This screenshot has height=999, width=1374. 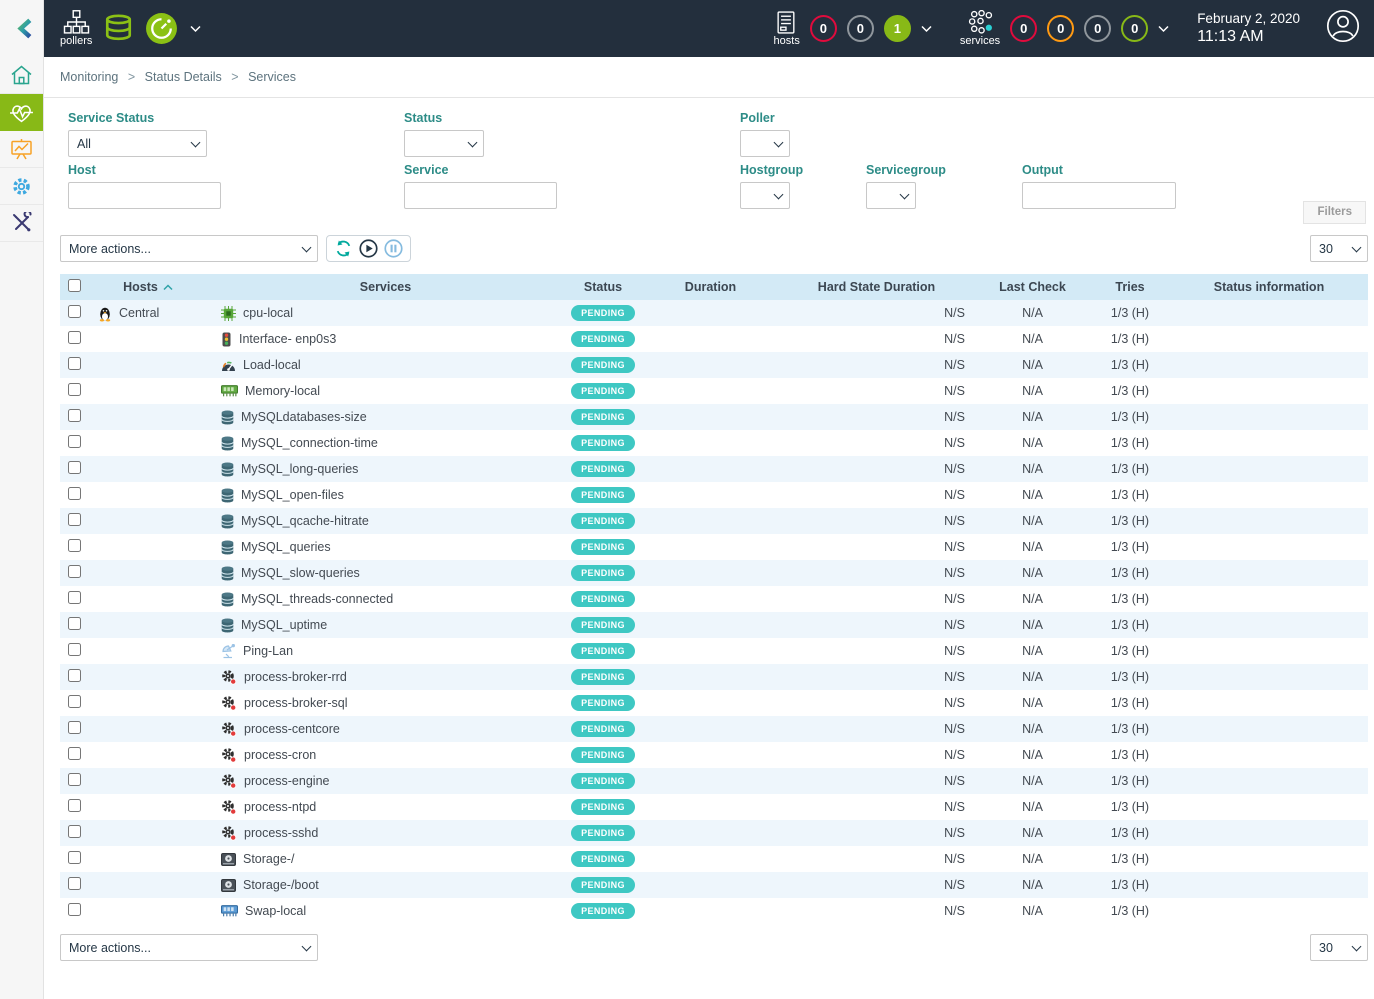 I want to click on service-name: Ping-Lan, so click(x=268, y=651).